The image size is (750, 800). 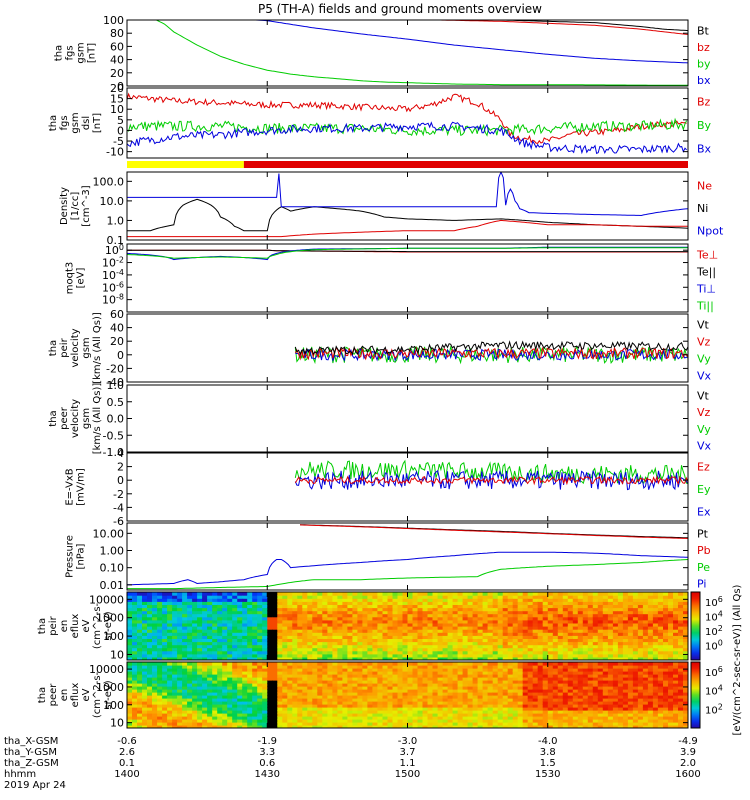 What do you see at coordinates (86, 205) in the screenshot?
I see `y-axis-label-line: [cm^-3]` at bounding box center [86, 205].